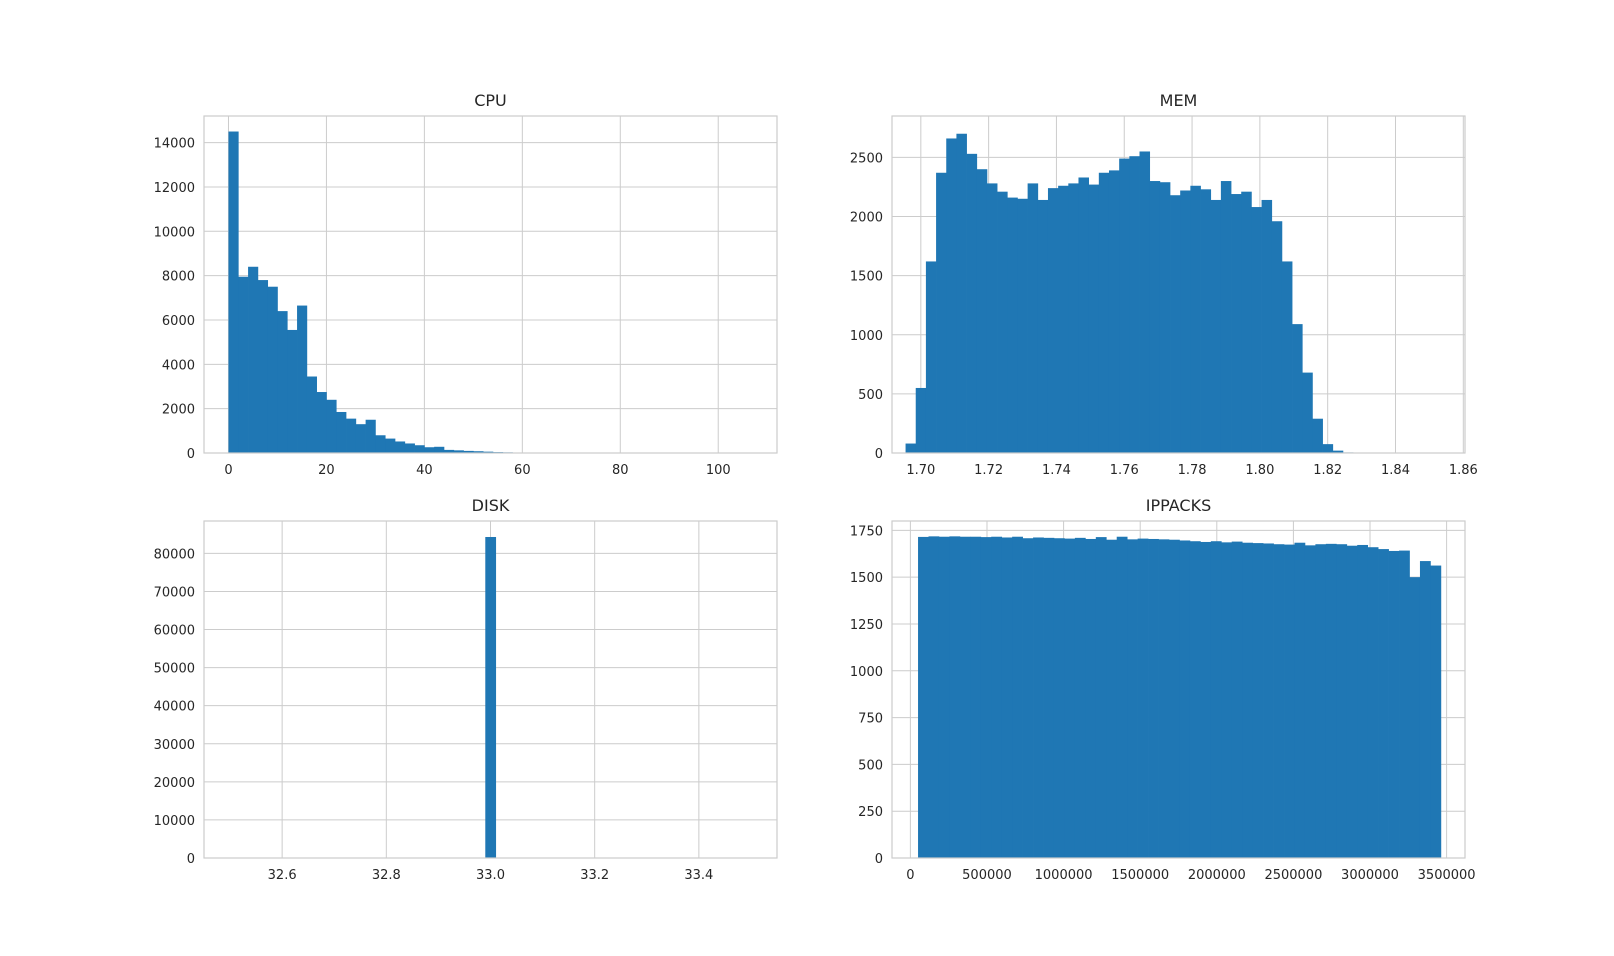  What do you see at coordinates (174, 745) in the screenshot?
I see `y-tick-label: 30000` at bounding box center [174, 745].